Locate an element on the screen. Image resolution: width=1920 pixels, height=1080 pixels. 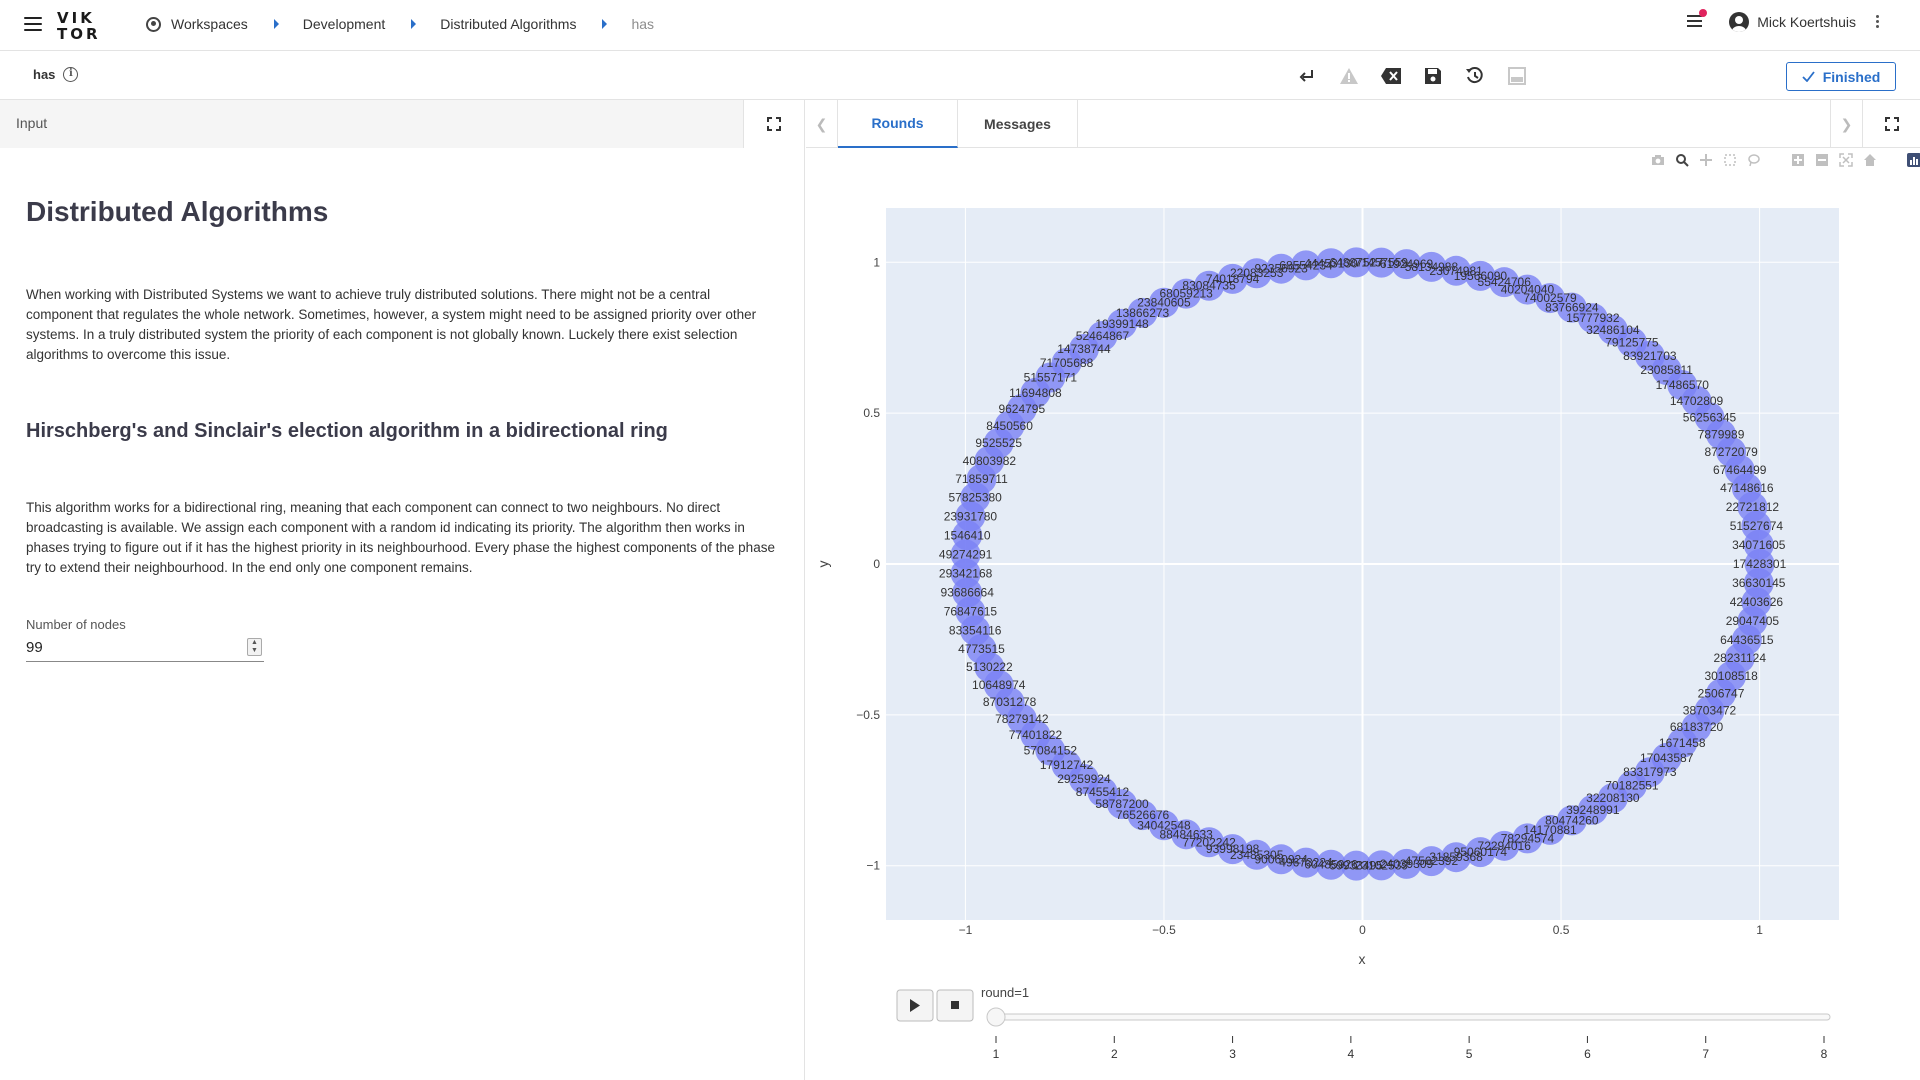
node-label: 23074981 is located at coordinates (1456, 271).